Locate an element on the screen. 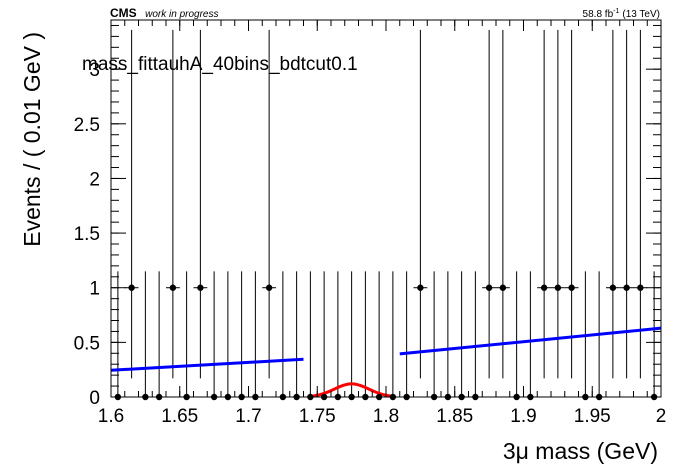  y-axis-label: Events / ( 0.01 GeV ) is located at coordinates (32, 139).